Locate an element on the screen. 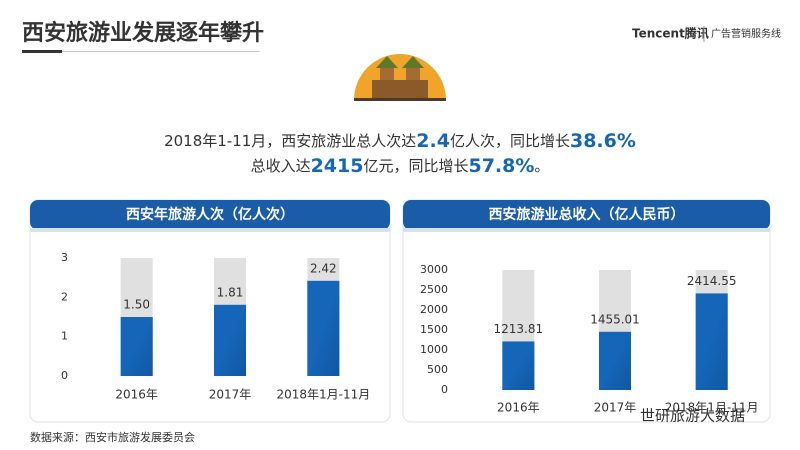 The height and width of the screenshot is (450, 800). summary-highlight: 38.6% is located at coordinates (603, 141).